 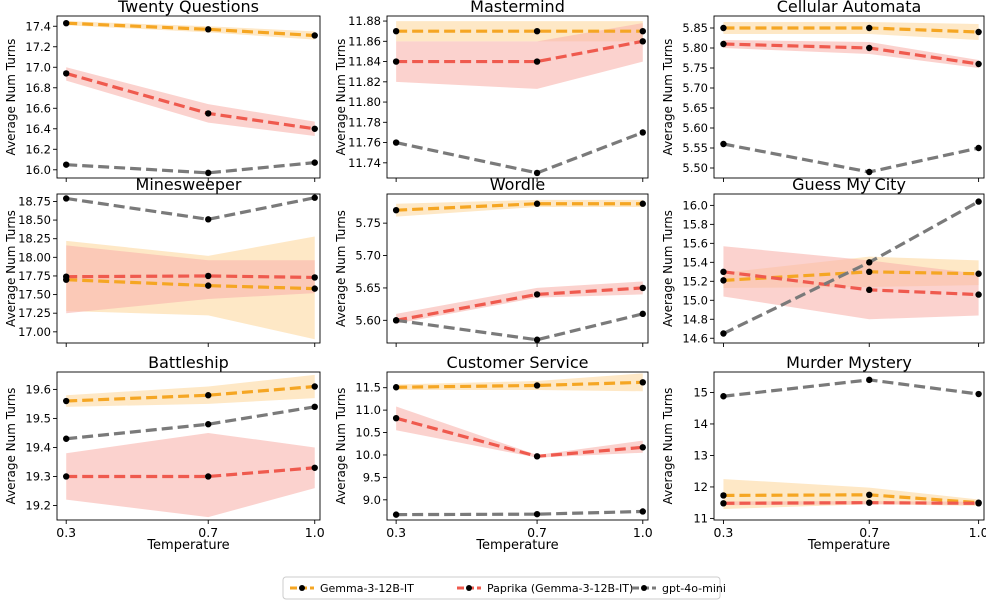 What do you see at coordinates (368, 320) in the screenshot?
I see `panel-5-ytick-label: 5.60` at bounding box center [368, 320].